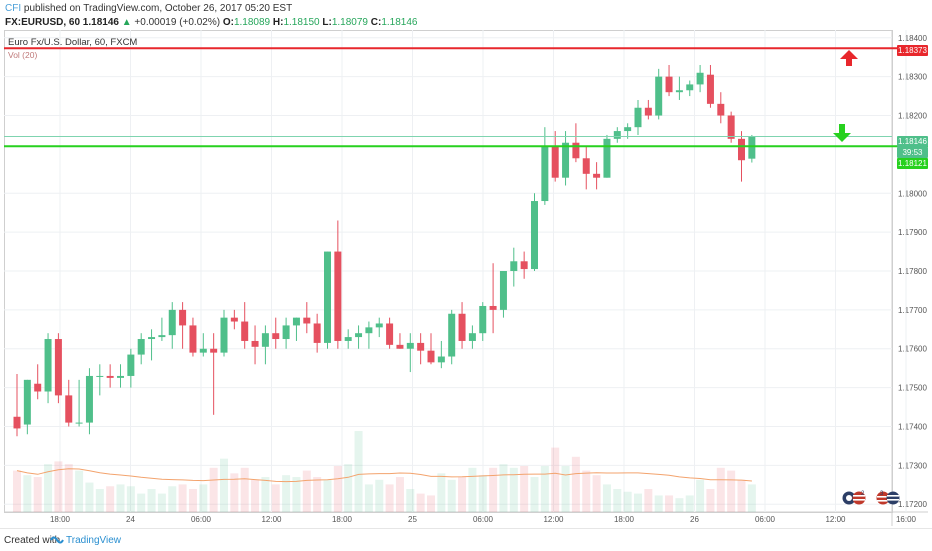 The image size is (932, 551). Describe the element at coordinates (278, 22) in the screenshot. I see `high-label: H:` at that location.